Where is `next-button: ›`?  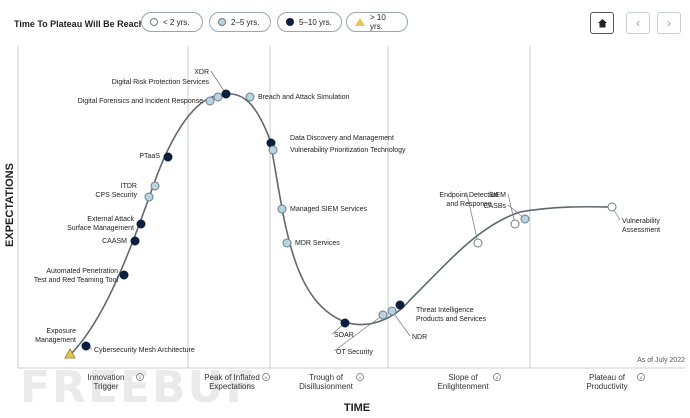
next-button: › is located at coordinates (669, 23).